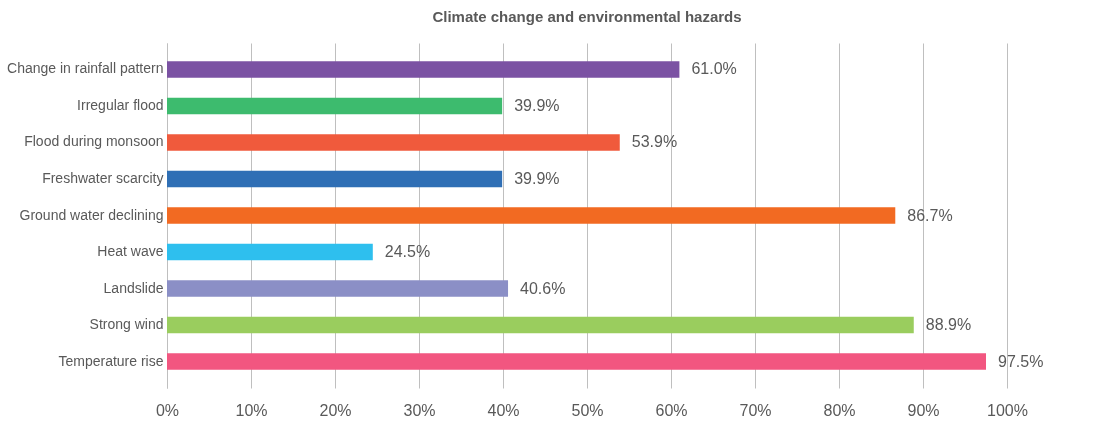  I want to click on data-label: 86.7%, so click(930, 215).